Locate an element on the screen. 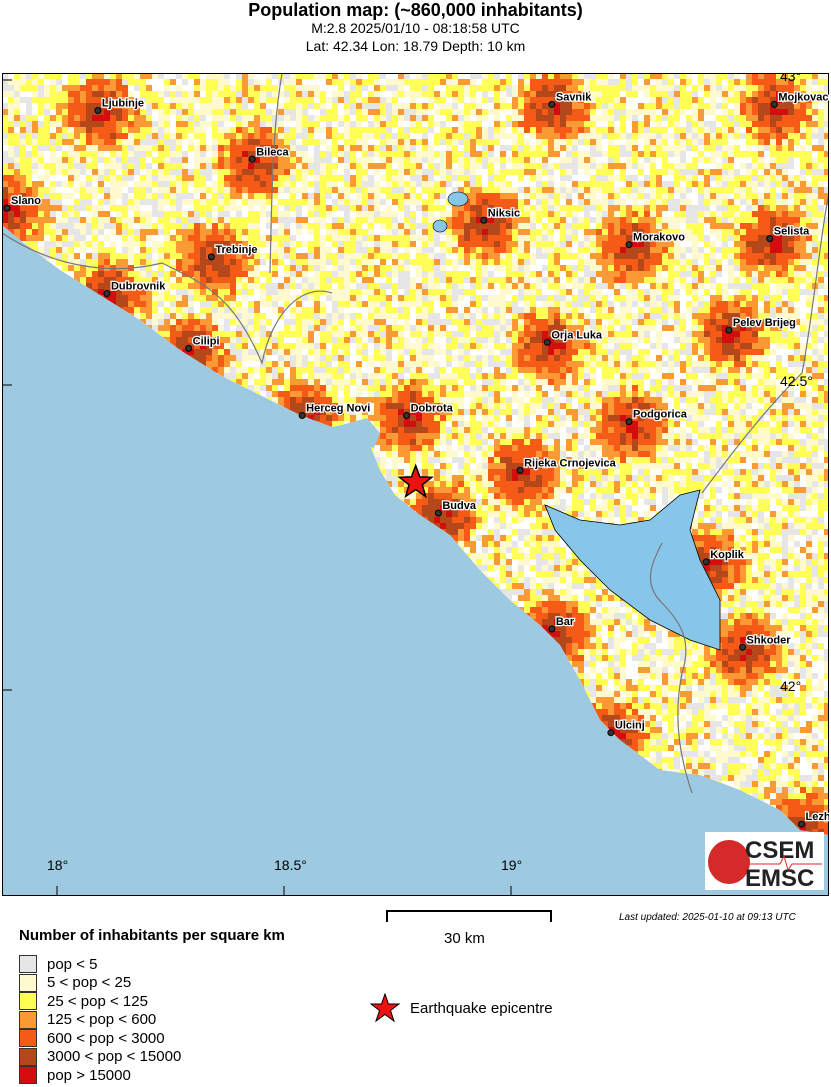  lake-skadar is located at coordinates (632, 570).